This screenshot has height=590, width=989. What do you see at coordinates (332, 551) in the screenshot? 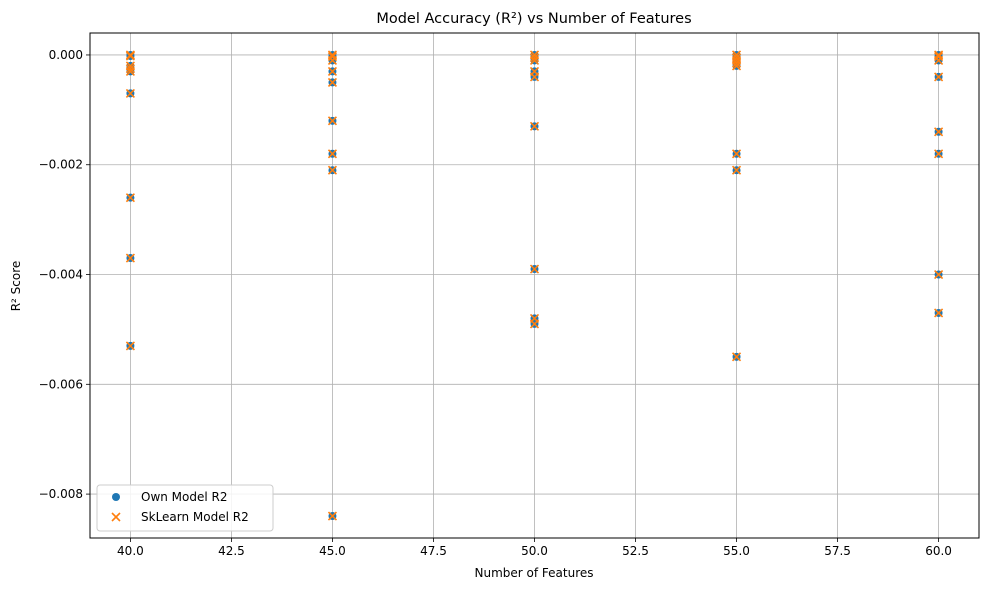
I see `x-tick-label: 45.0` at bounding box center [332, 551].